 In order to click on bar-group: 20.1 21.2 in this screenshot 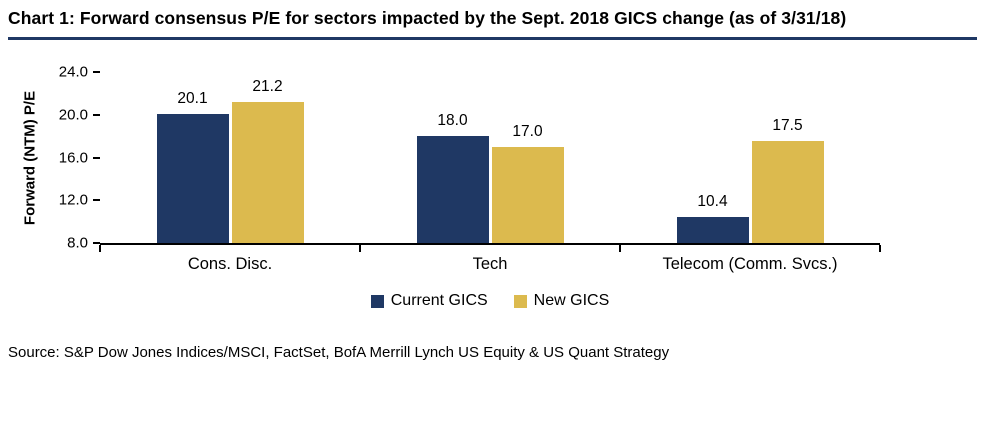, I will do `click(230, 157)`.